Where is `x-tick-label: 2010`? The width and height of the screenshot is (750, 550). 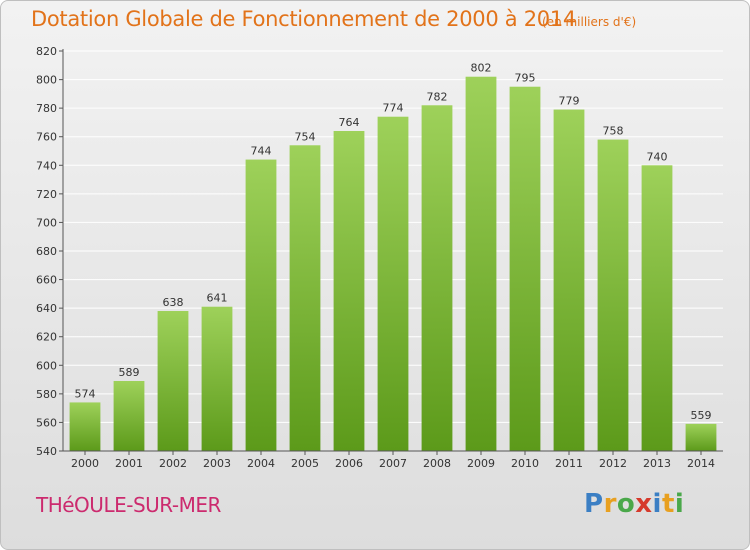
x-tick-label: 2010 is located at coordinates (525, 463).